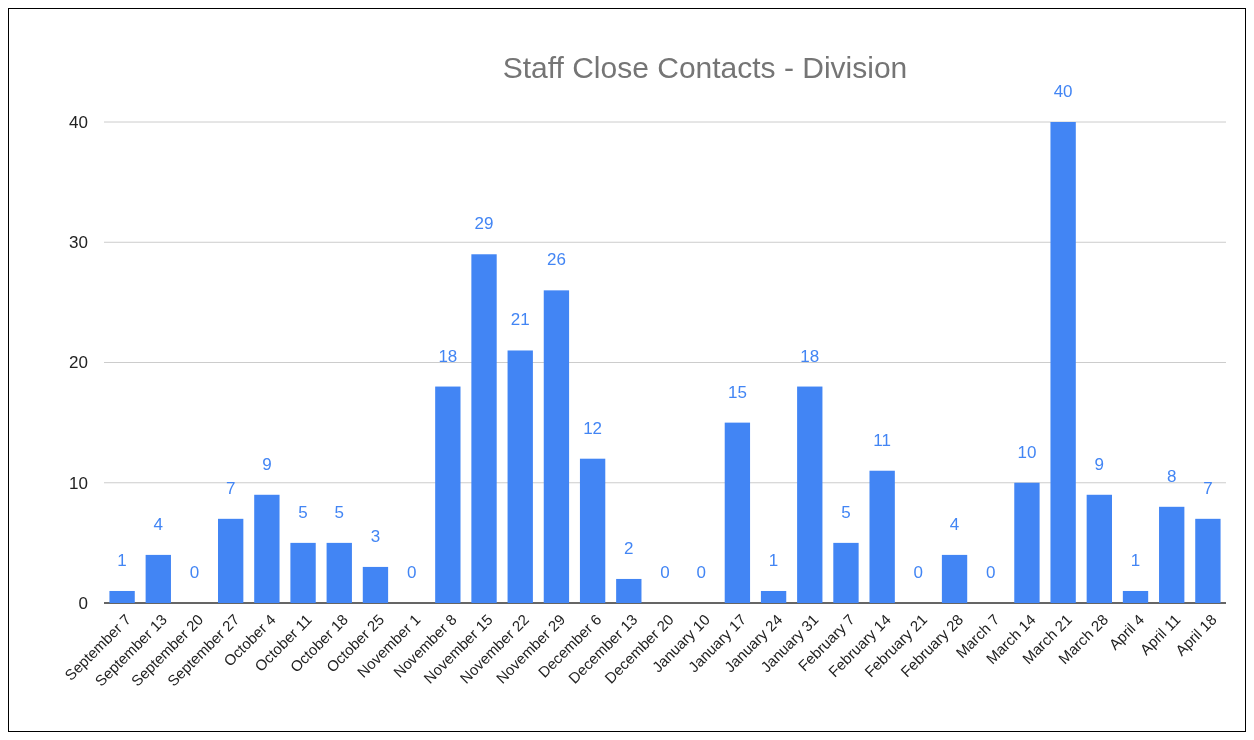 This screenshot has height=740, width=1254. What do you see at coordinates (705, 67) in the screenshot?
I see `chart-title: Staff Close Contacts - Division` at bounding box center [705, 67].